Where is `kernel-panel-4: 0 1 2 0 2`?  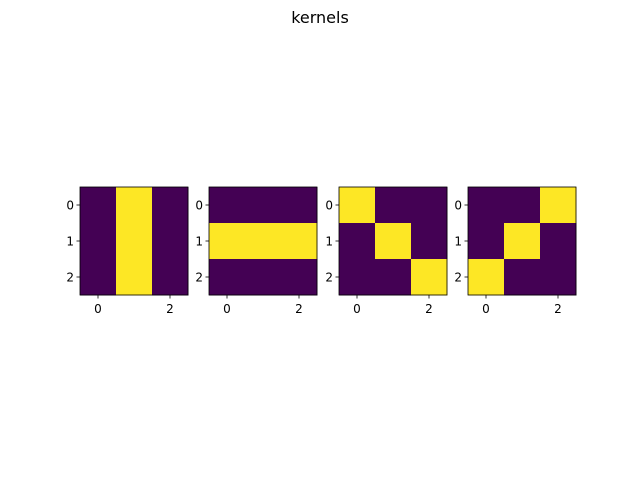 kernel-panel-4: 0 1 2 0 2 is located at coordinates (515, 251).